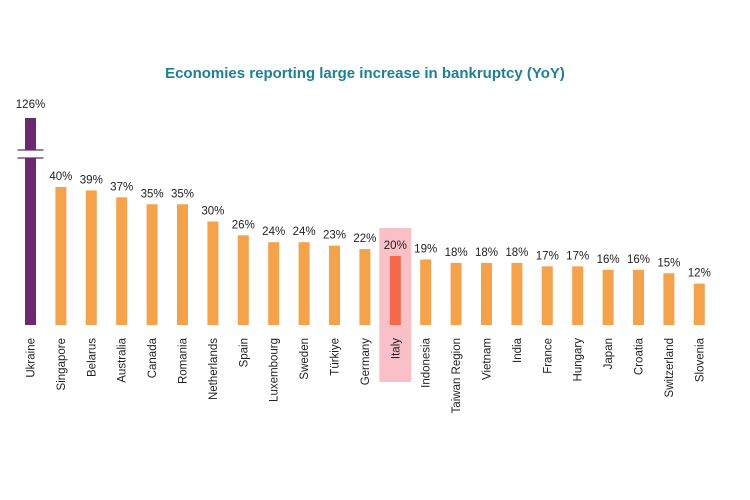 This screenshot has width=750, height=500. What do you see at coordinates (548, 356) in the screenshot?
I see `category-label-france: France` at bounding box center [548, 356].